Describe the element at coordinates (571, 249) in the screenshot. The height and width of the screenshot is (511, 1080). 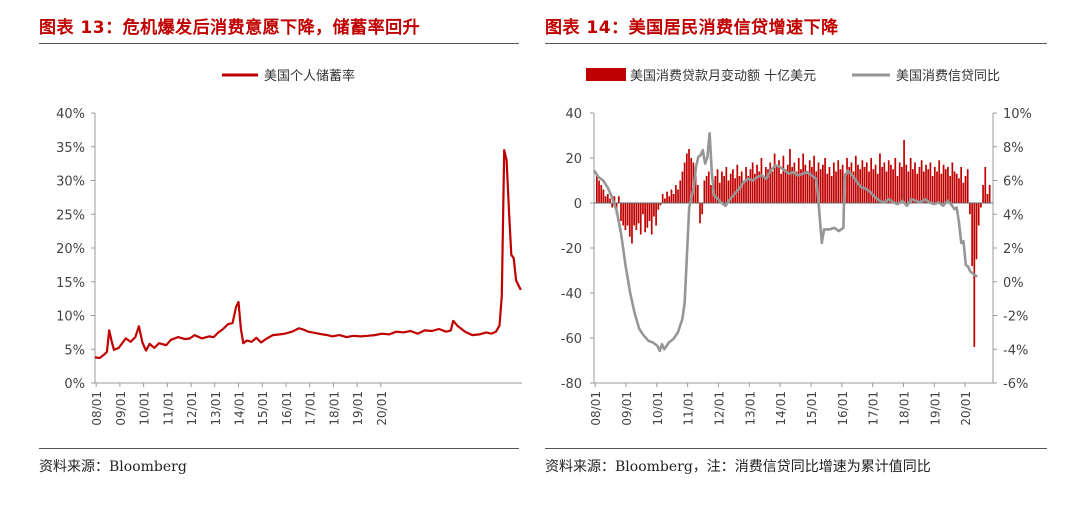
I see `right-y-tick-label: -20` at that location.